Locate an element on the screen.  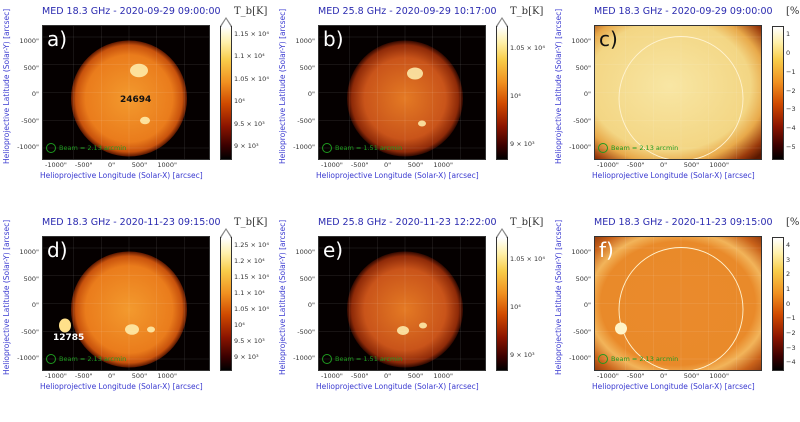
limb-active-region is located at coordinates (621, 328).